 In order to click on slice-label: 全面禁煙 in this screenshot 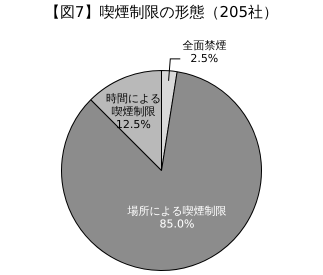, I will do `click(204, 45)`.